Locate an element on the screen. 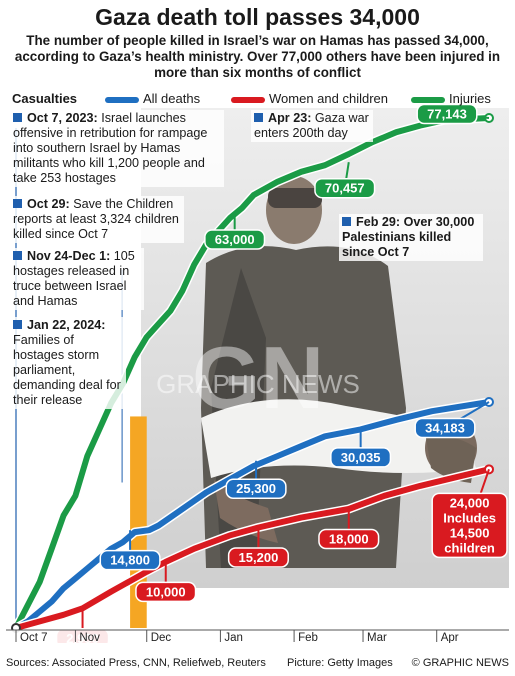 The height and width of the screenshot is (676, 515). x-tick-label: Feb is located at coordinates (308, 637).